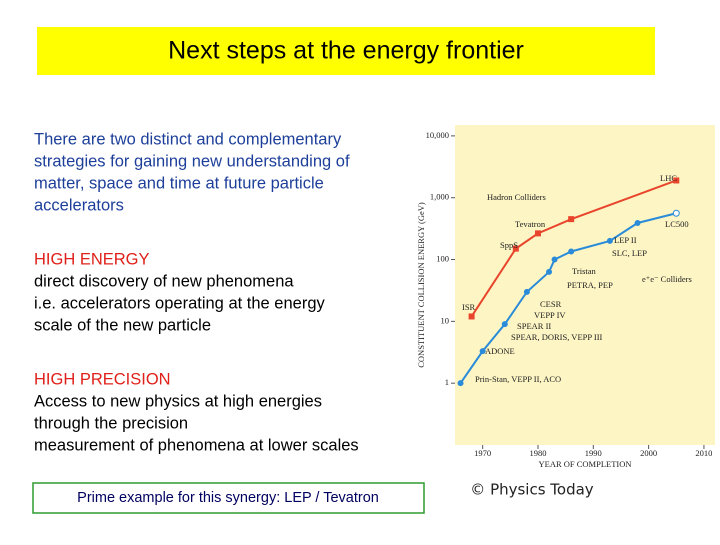  I want to click on annotation: VEPP IV, so click(550, 315).